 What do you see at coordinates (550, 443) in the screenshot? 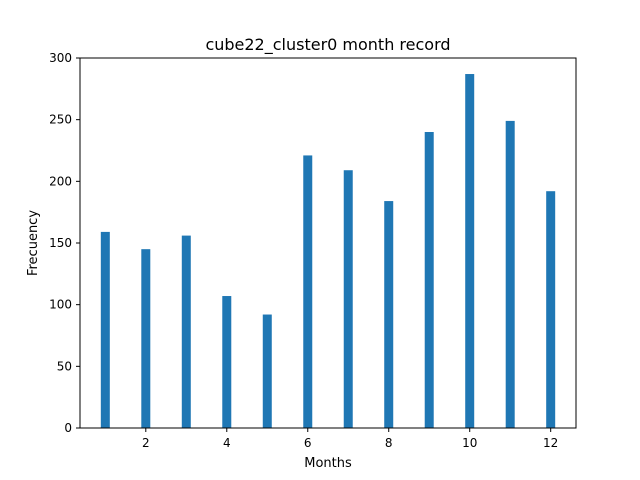
I see `x-tick-label: 12` at bounding box center [550, 443].